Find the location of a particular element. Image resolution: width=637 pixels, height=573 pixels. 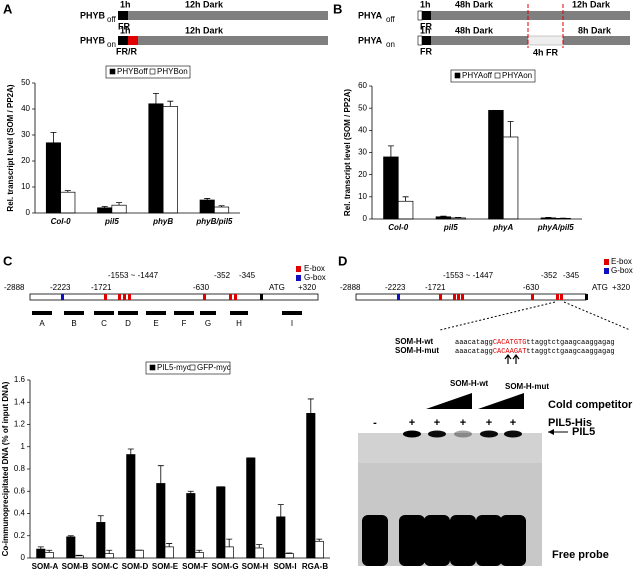

time-label: 1h is located at coordinates (125, 4).